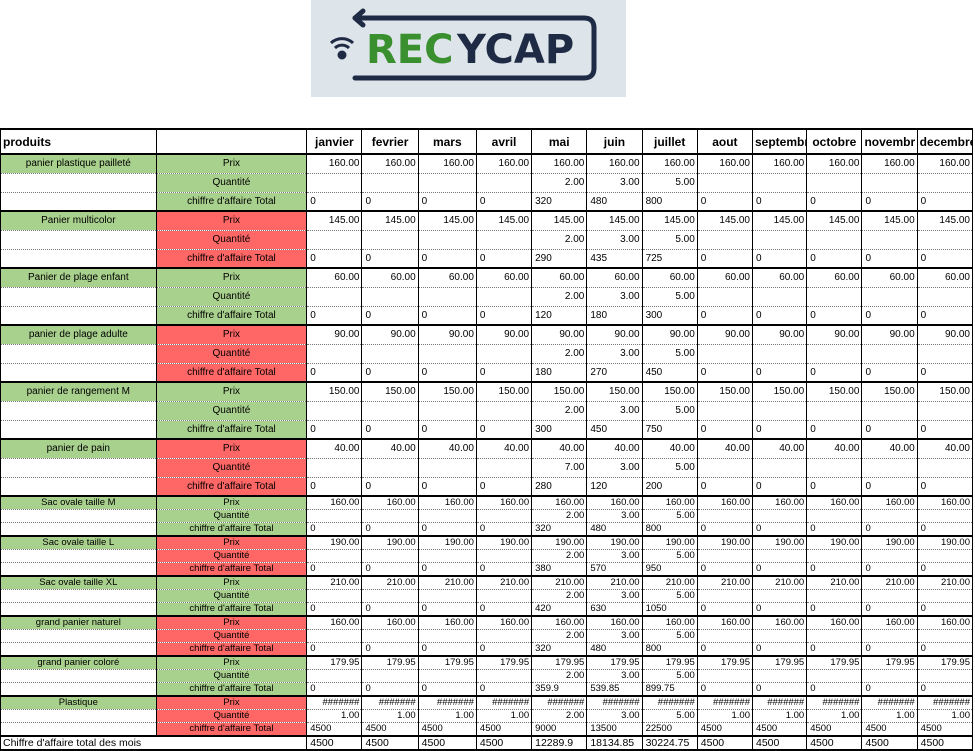 The height and width of the screenshot is (751, 975). Describe the element at coordinates (614, 689) in the screenshot. I see `cell-ca: 539.85` at that location.